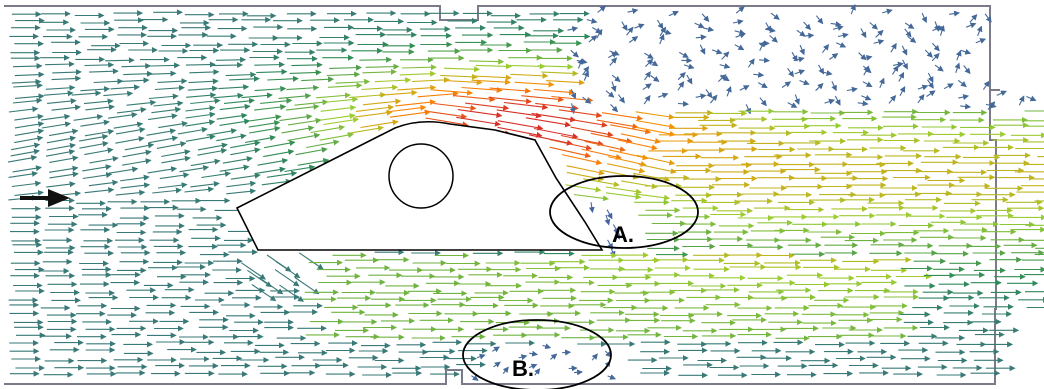  I want to click on annotation-a-label: A., so click(623, 234).